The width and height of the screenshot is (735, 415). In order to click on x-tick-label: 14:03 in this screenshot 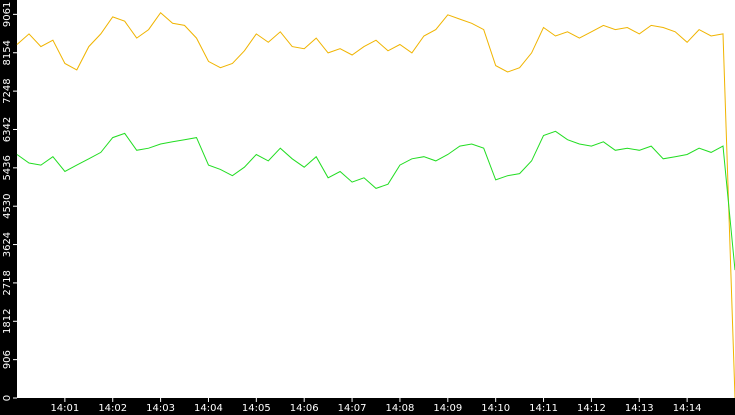, I will do `click(160, 408)`.